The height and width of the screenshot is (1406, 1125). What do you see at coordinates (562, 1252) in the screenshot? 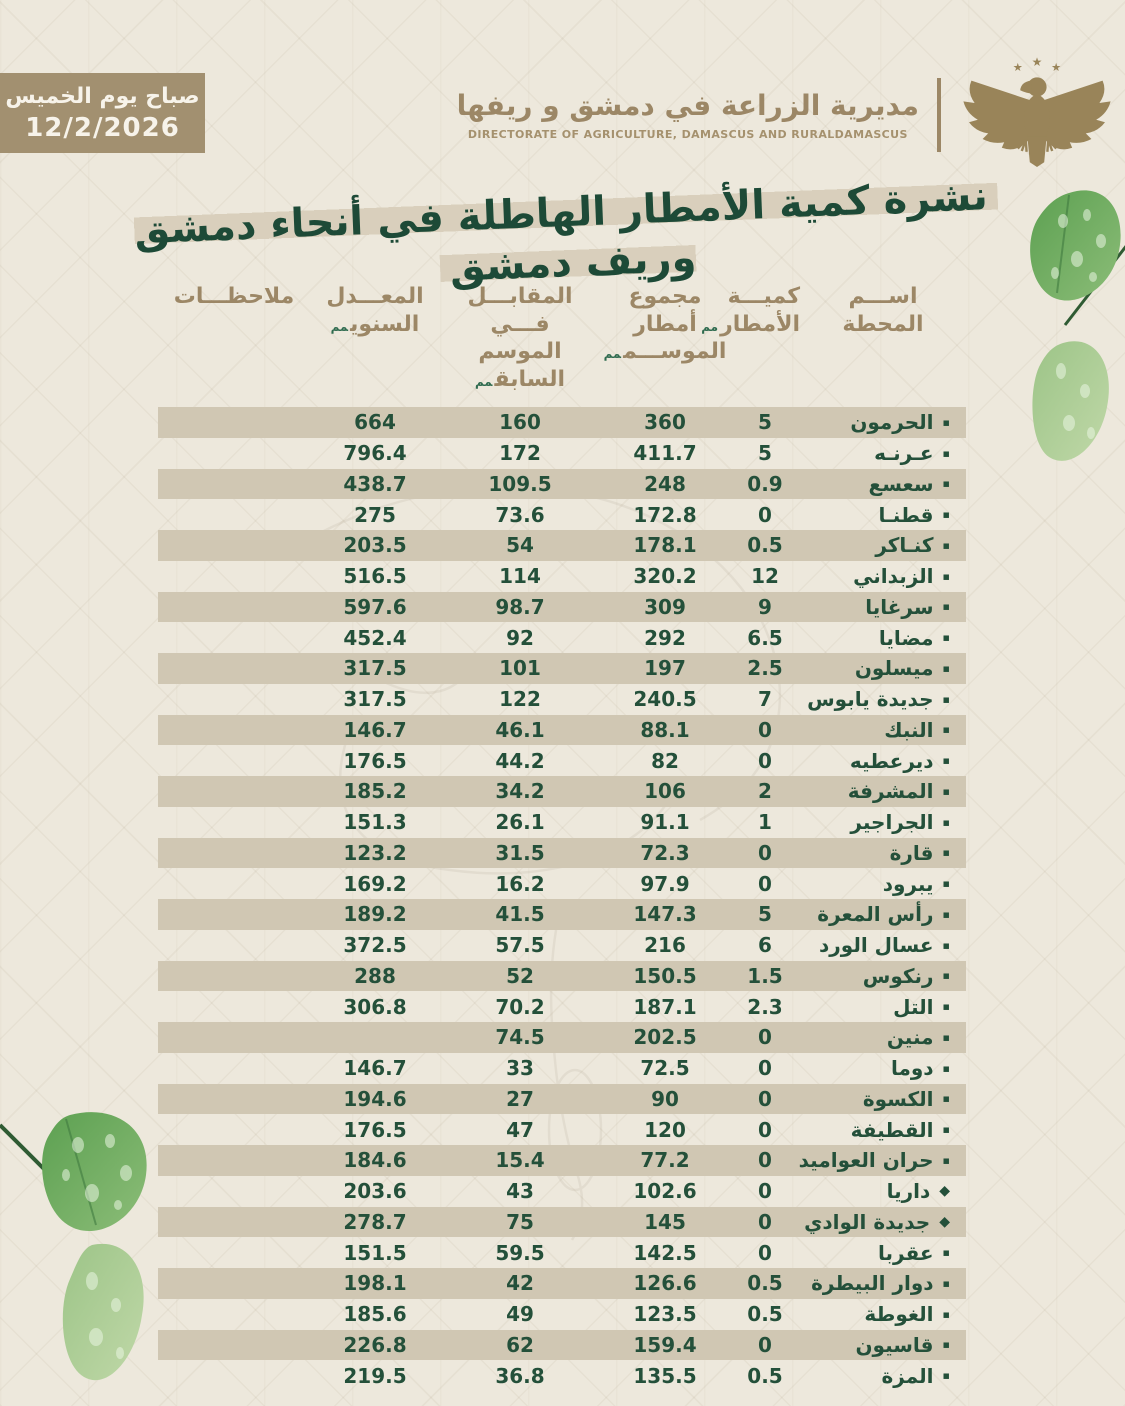
I see `table-row: ▪ عقربا 0 142.5 59.5 151.5` at bounding box center [562, 1252].